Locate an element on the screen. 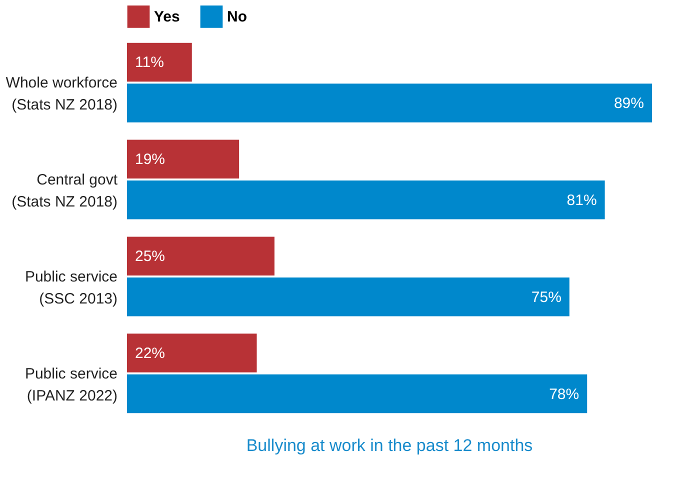 This screenshot has height=486, width=684. data-label: 78% is located at coordinates (564, 394).